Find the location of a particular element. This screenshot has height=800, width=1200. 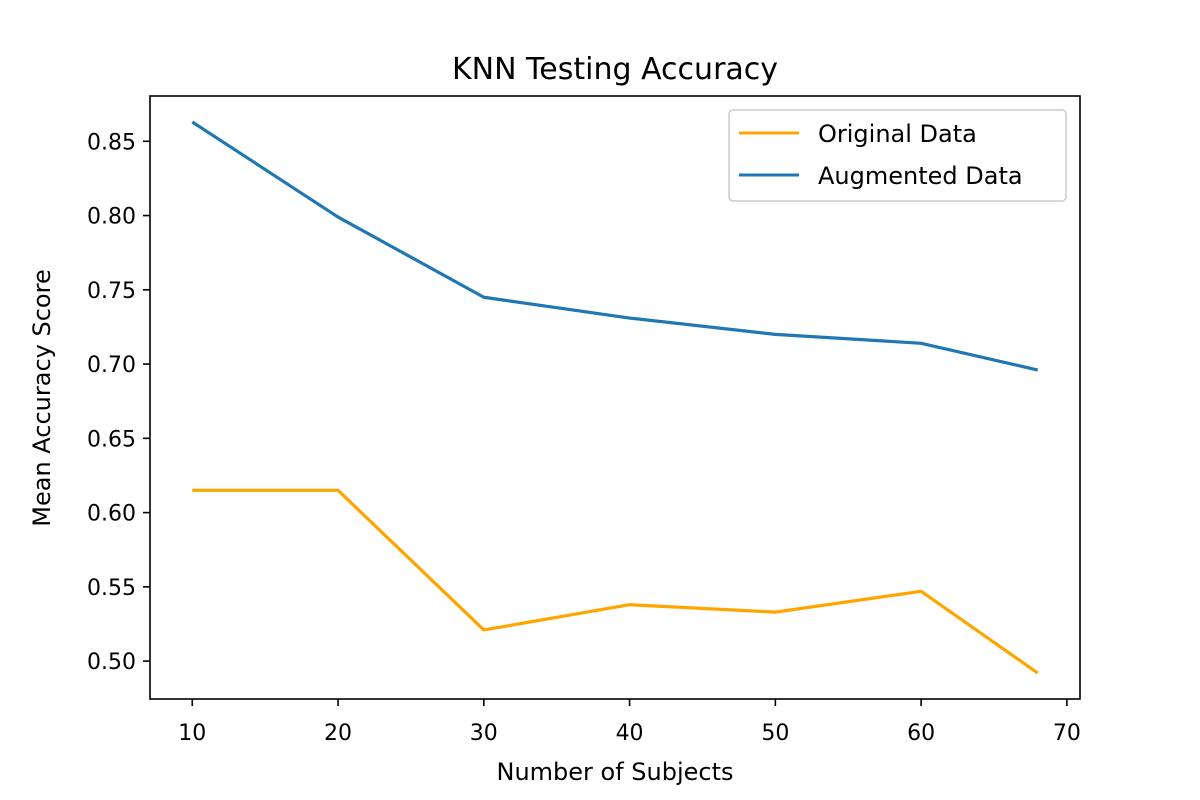

legend-label-augmented-data: Augmented Data is located at coordinates (920, 176).